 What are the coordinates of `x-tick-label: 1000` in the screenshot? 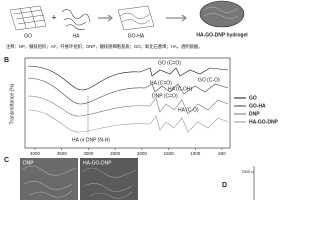 It's located at (195, 153).